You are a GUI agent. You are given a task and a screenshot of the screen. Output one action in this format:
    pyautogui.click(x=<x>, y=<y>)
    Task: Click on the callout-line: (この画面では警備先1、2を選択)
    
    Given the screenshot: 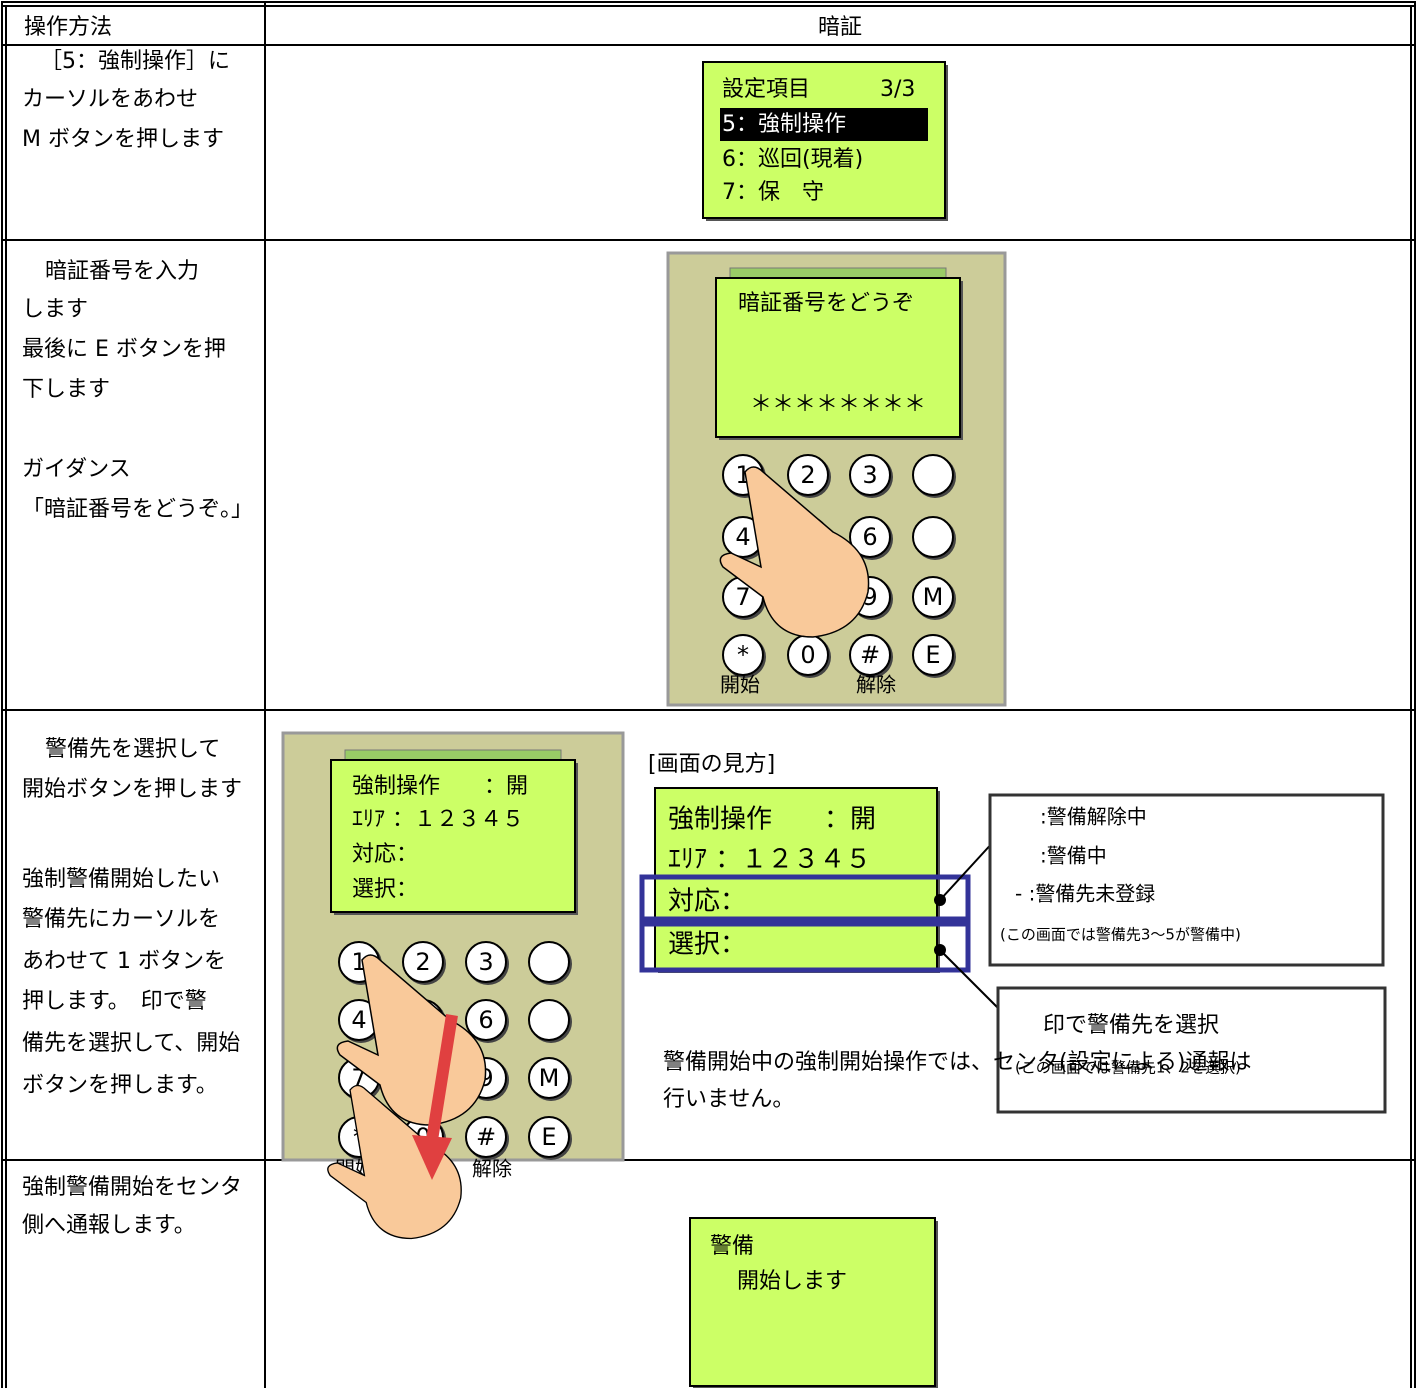 What is the action you would take?
    pyautogui.click(x=1128, y=1068)
    